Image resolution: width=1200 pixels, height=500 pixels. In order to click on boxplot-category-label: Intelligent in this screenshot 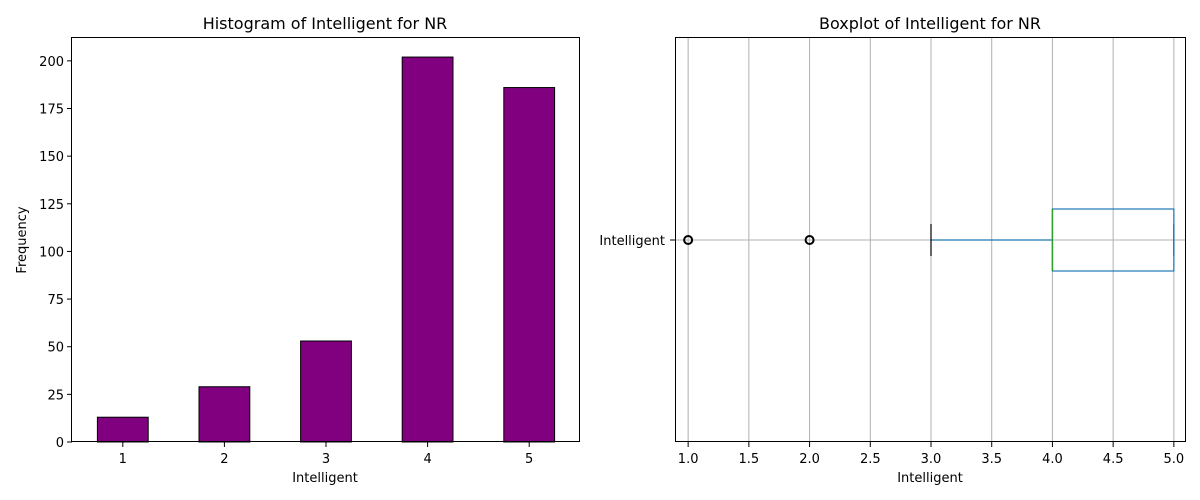, I will do `click(632, 241)`.